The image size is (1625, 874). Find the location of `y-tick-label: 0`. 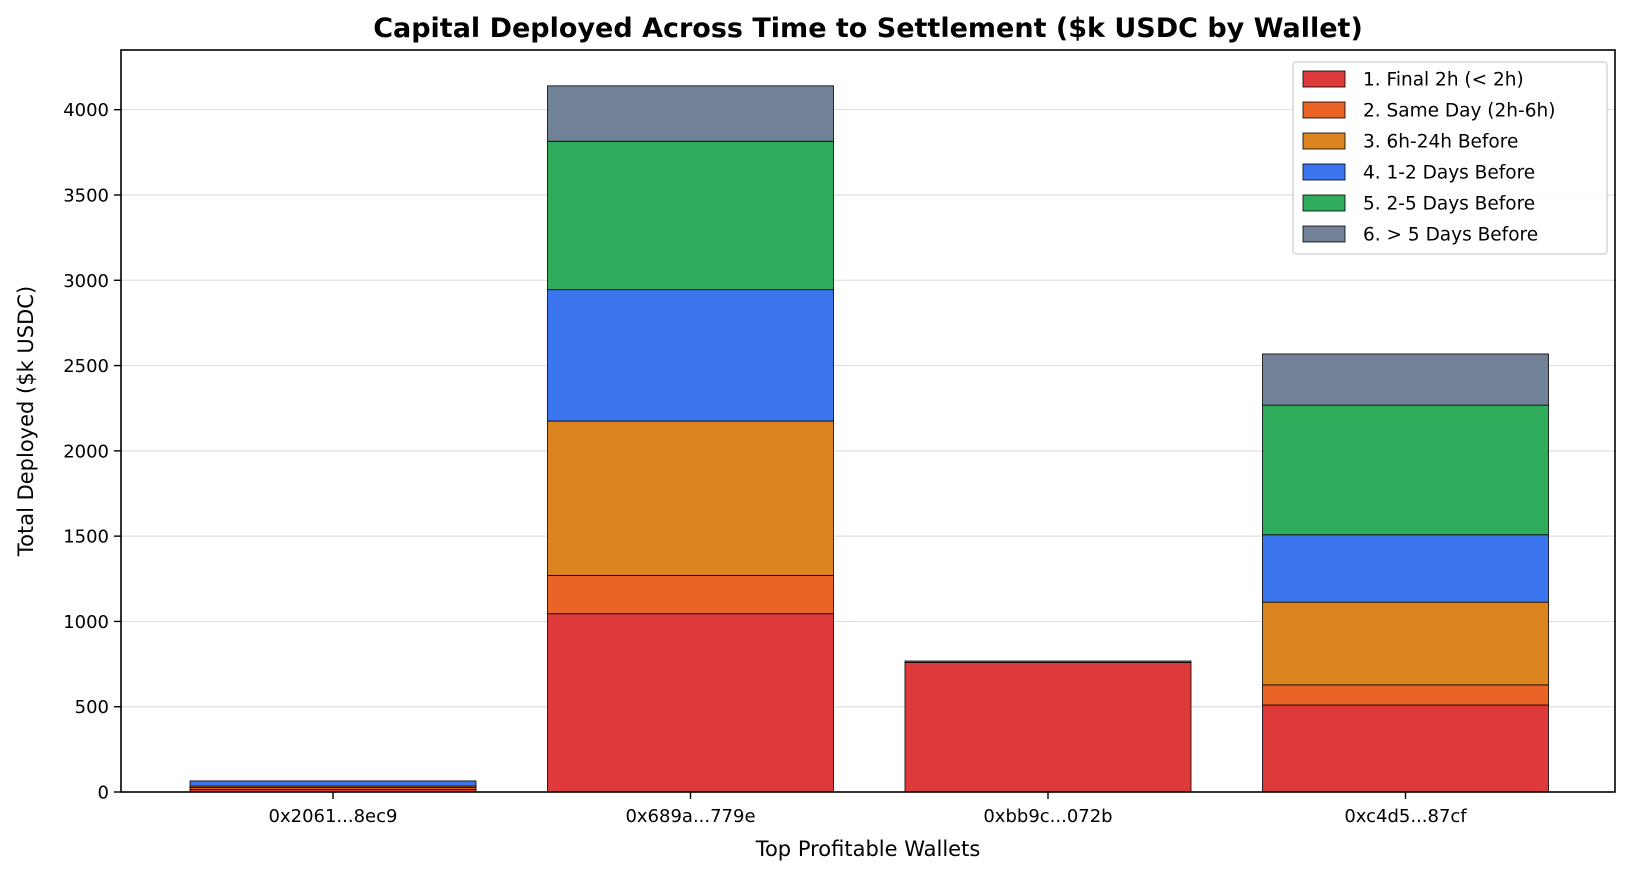

y-tick-label: 0 is located at coordinates (103, 793).